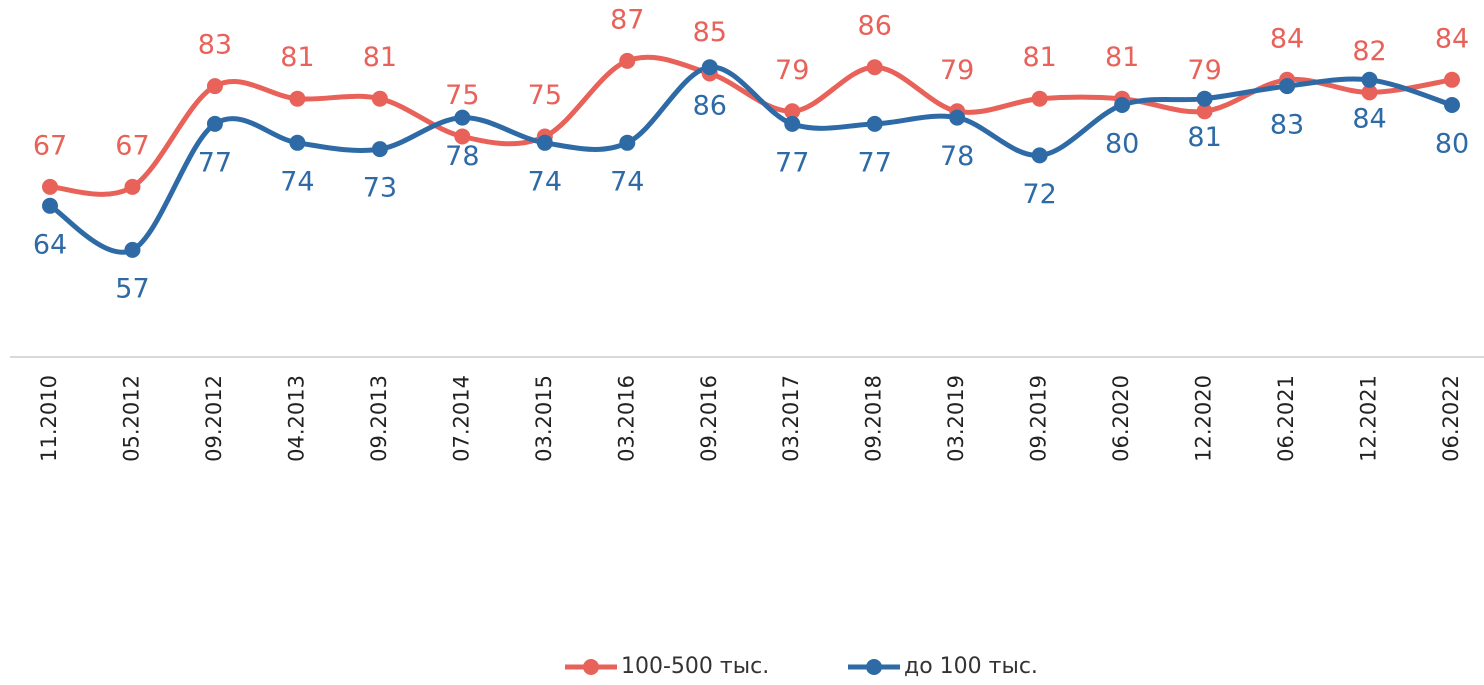  Describe the element at coordinates (296, 418) in the screenshot. I see `x-tick-label: 04.2013` at that location.